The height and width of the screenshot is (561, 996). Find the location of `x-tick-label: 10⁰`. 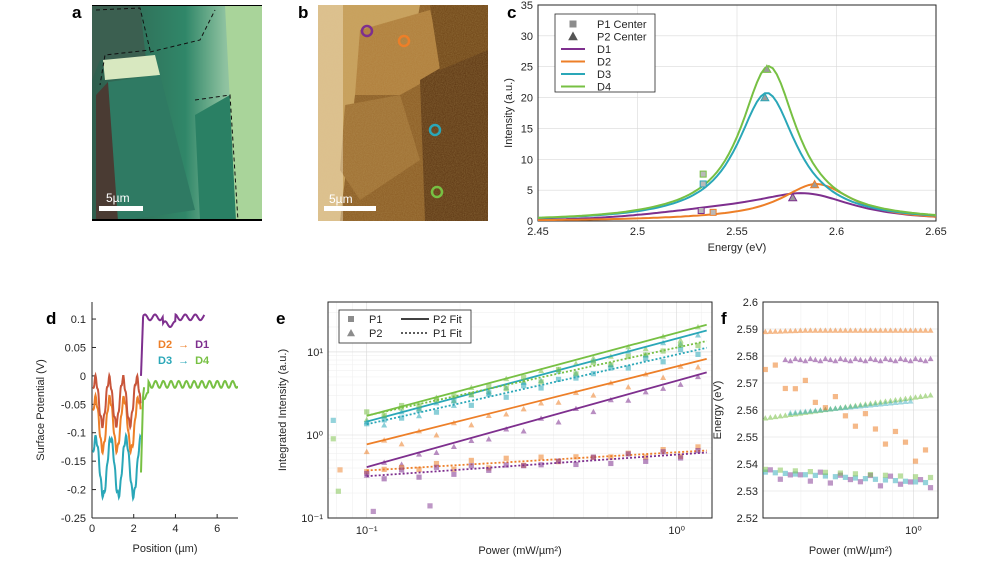

x-tick-label: 10⁰ is located at coordinates (913, 531).